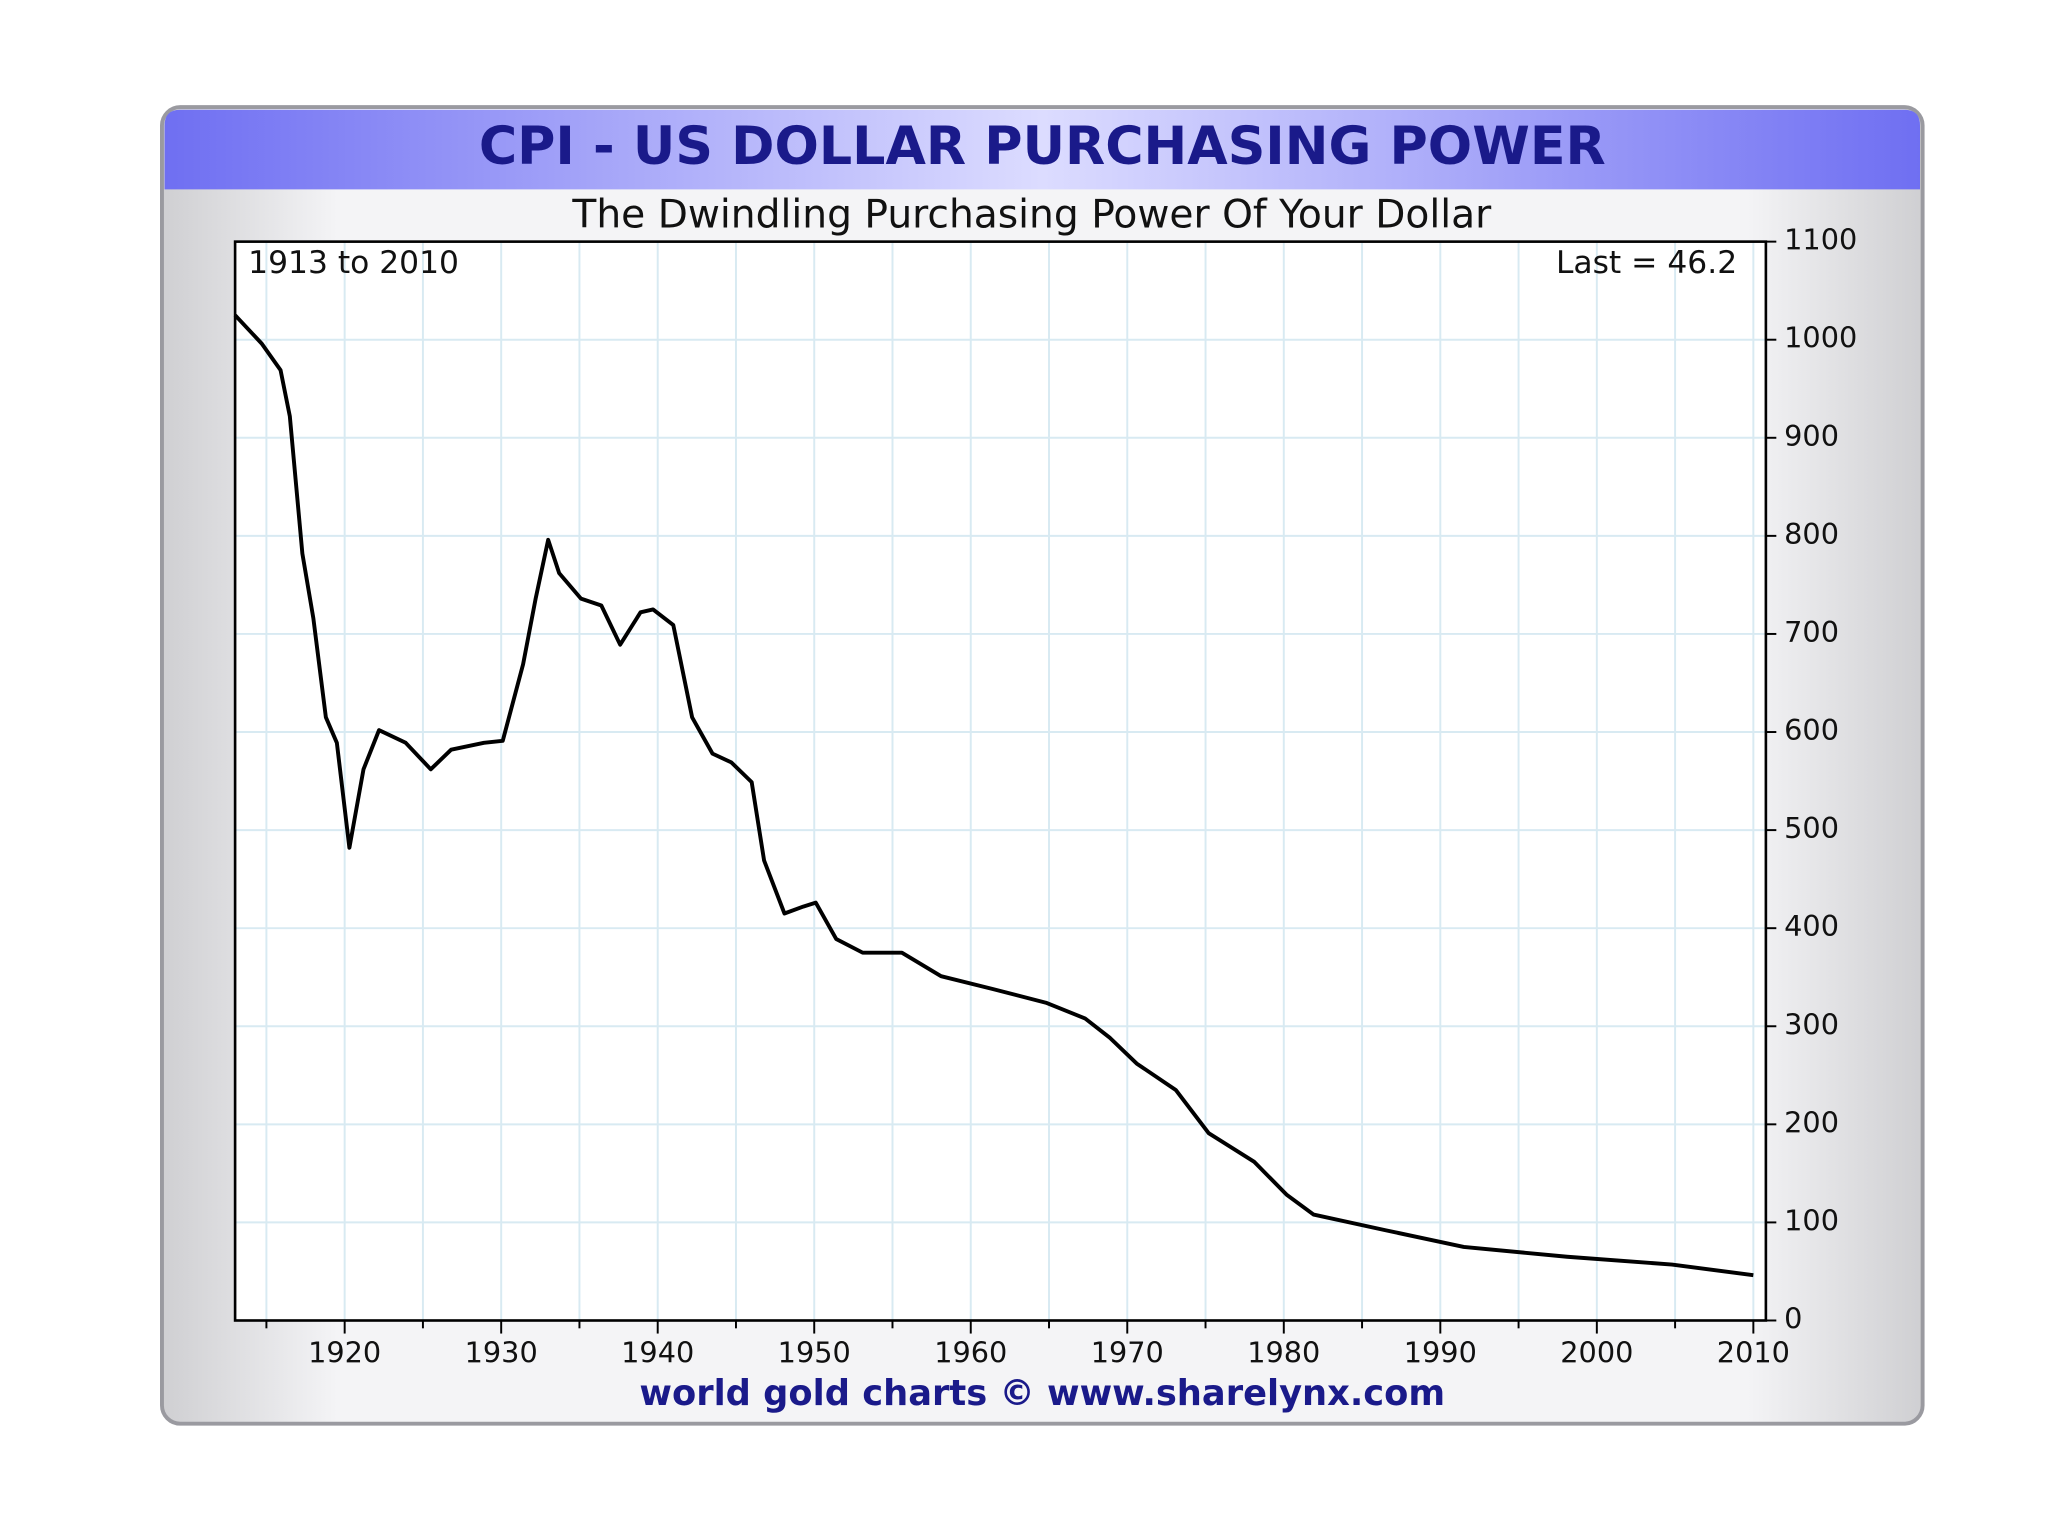 The height and width of the screenshot is (1536, 2048). What do you see at coordinates (1820, 240) in the screenshot?
I see `y-tick-label: 1100` at bounding box center [1820, 240].